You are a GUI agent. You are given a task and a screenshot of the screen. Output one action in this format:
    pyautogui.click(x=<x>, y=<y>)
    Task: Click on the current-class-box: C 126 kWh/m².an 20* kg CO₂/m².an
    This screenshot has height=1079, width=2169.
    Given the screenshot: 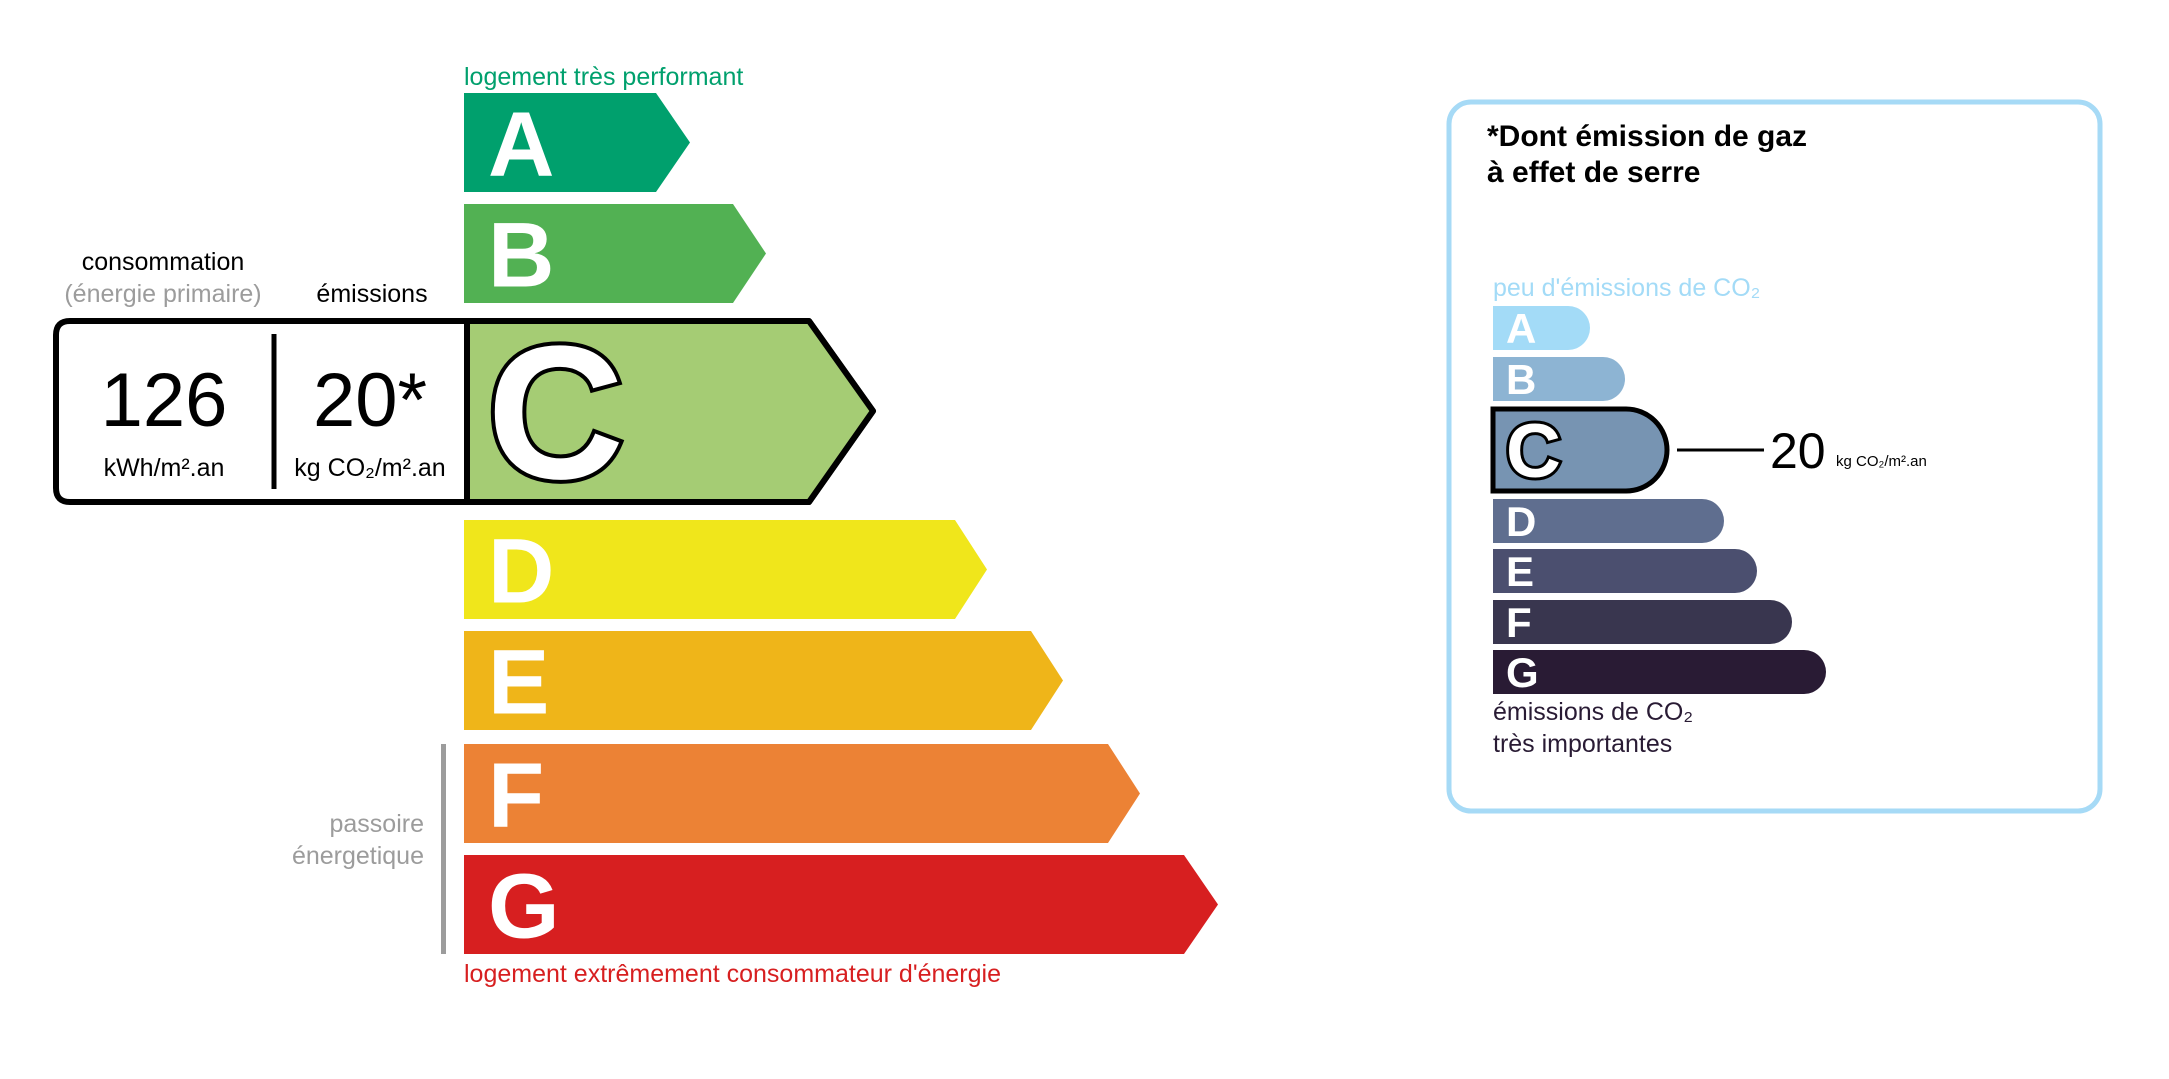 What is the action you would take?
    pyautogui.click(x=464, y=413)
    